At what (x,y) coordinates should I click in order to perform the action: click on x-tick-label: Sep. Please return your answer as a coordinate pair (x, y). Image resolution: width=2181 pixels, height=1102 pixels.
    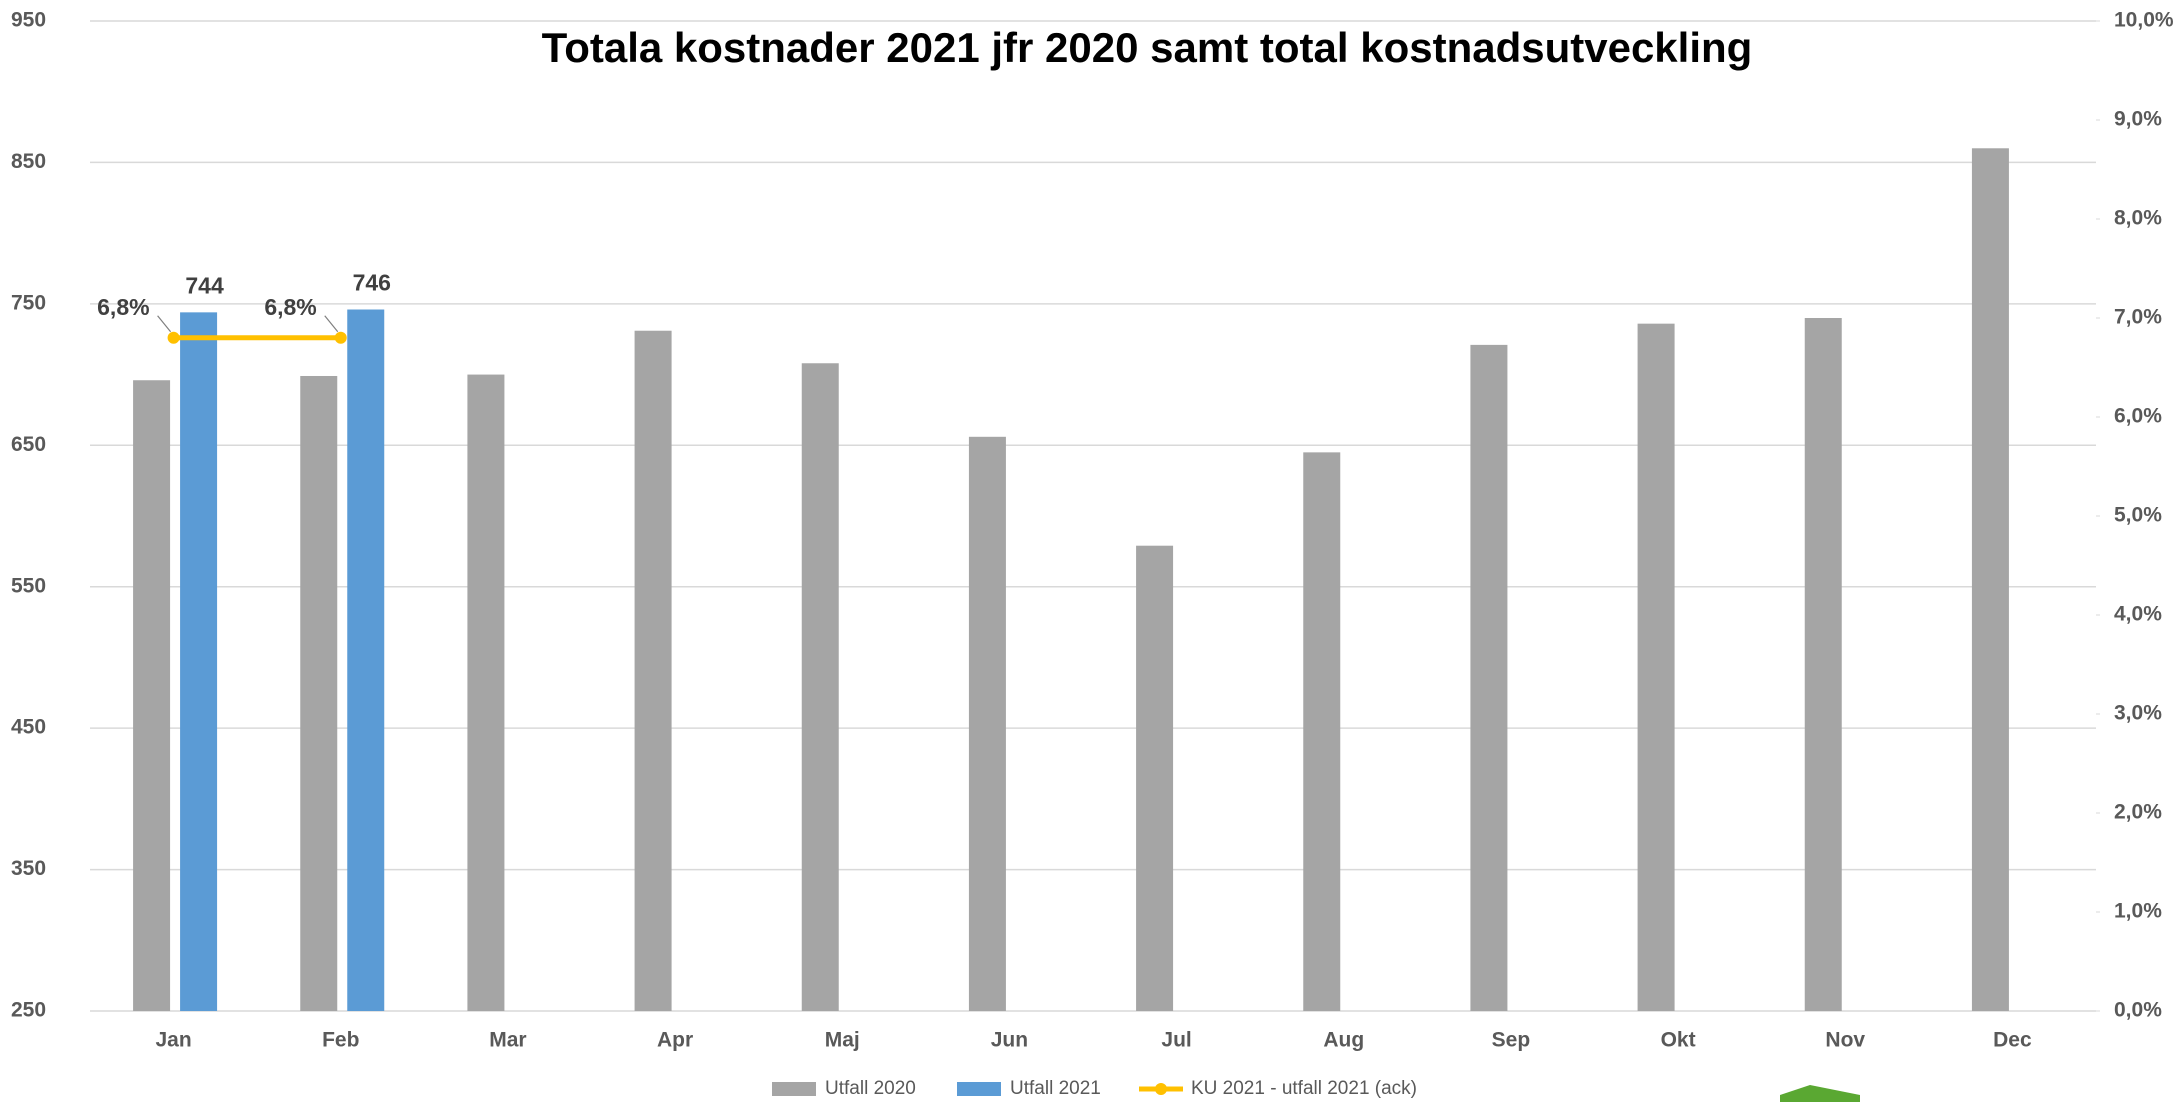
    Looking at the image, I should click on (1511, 1040).